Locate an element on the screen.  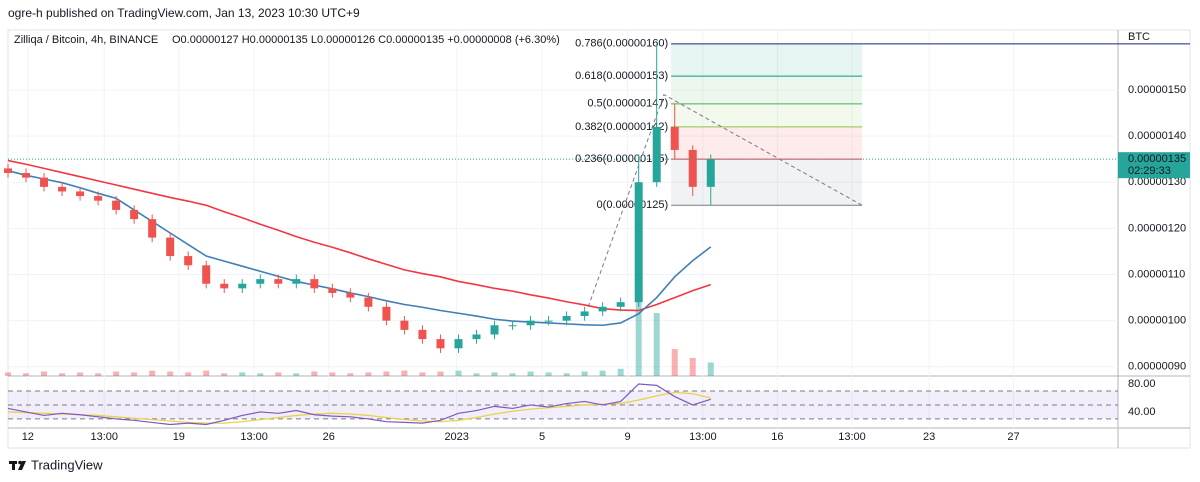
fib-label: 0.786(0.00000160) is located at coordinates (621, 44).